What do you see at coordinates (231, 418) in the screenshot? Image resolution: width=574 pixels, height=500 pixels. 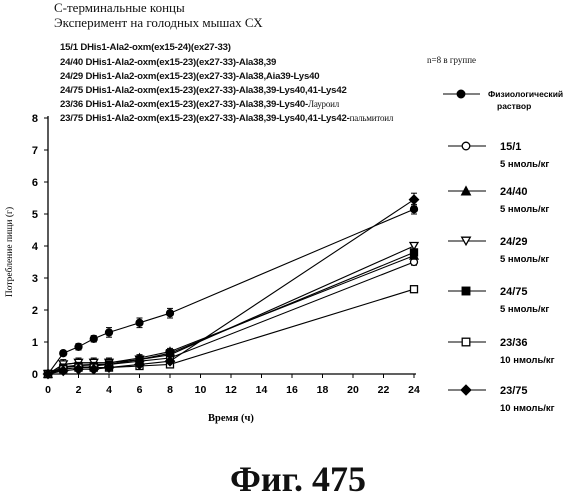 I see `x-axis-label: Время (ч)` at bounding box center [231, 418].